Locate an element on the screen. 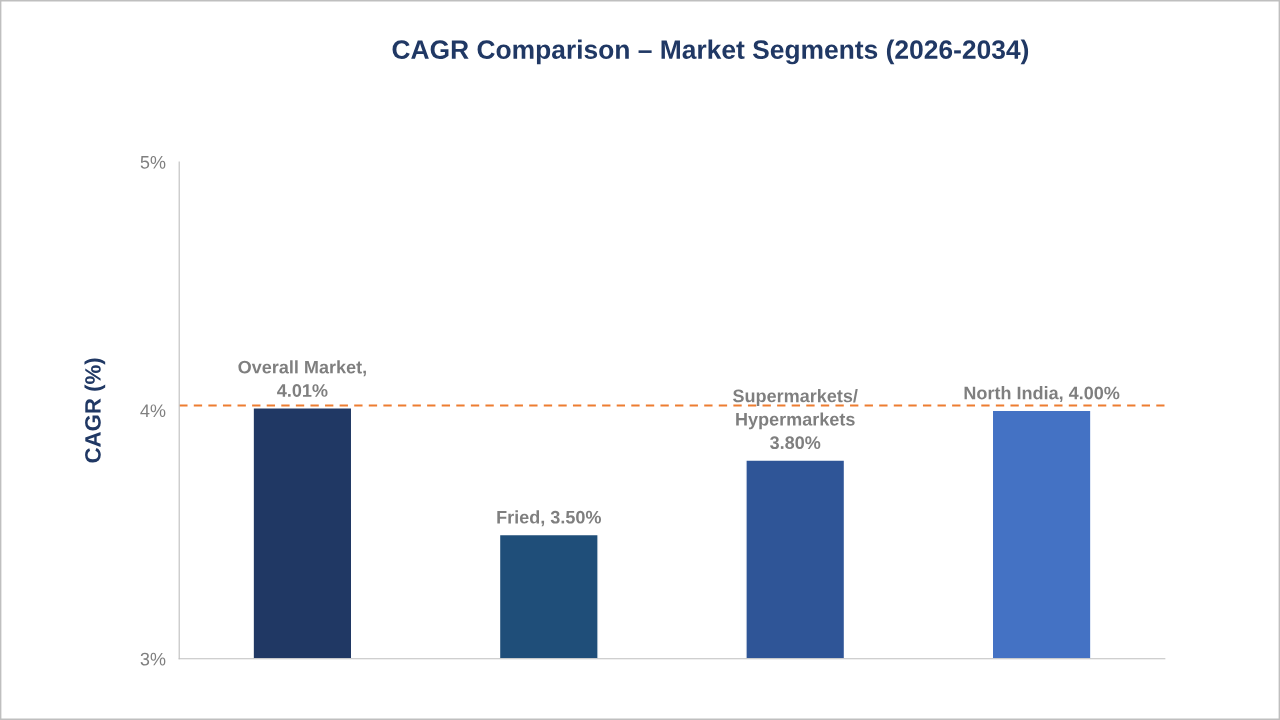  data-label: Overall Market, 4.01% is located at coordinates (302, 378).